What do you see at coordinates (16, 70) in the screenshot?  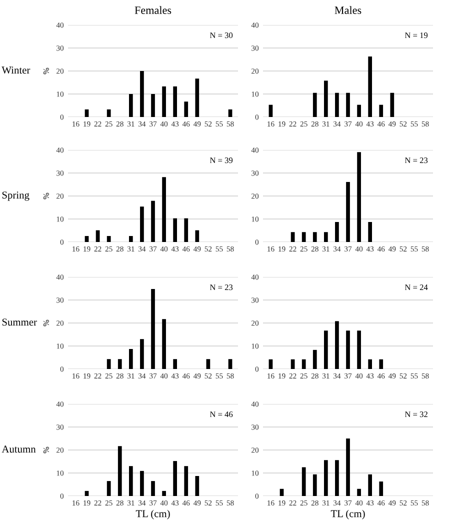 I see `text: Winter` at bounding box center [16, 70].